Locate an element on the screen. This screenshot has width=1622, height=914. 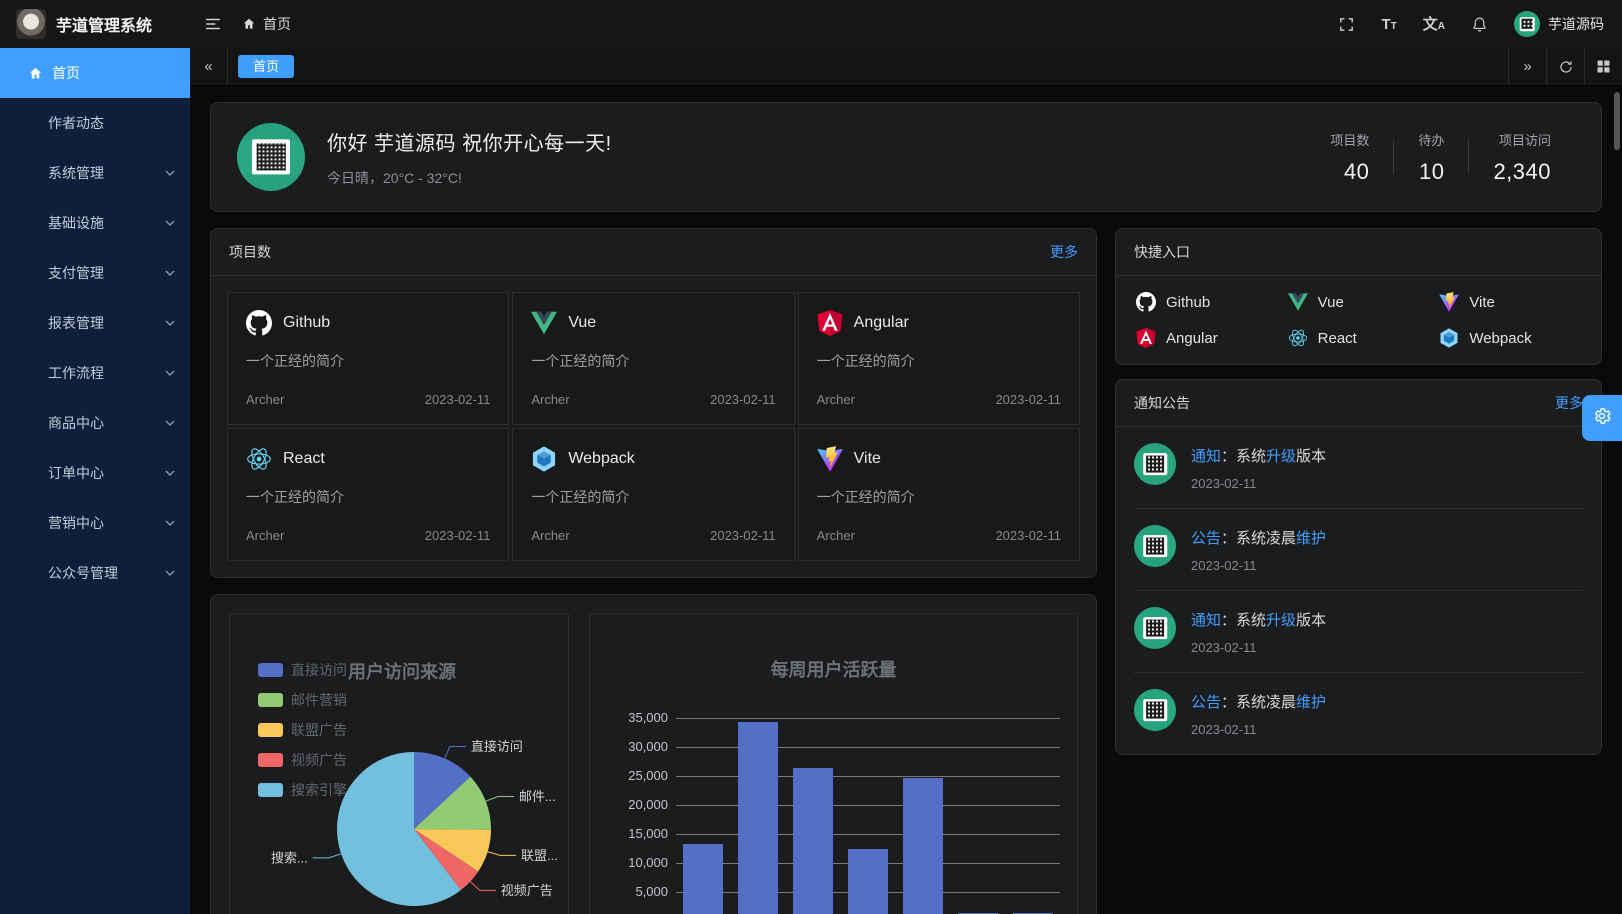
translate-icon: 文A is located at coordinates (1433, 24).